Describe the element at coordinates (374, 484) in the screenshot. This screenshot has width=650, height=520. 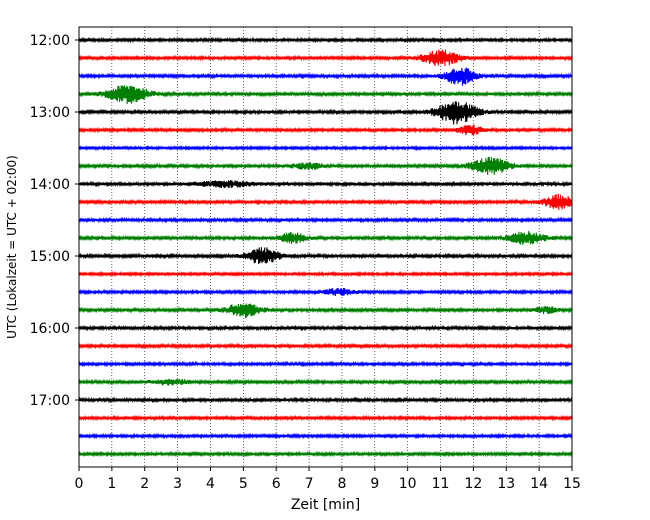
I see `x-tick-label: 9` at that location.